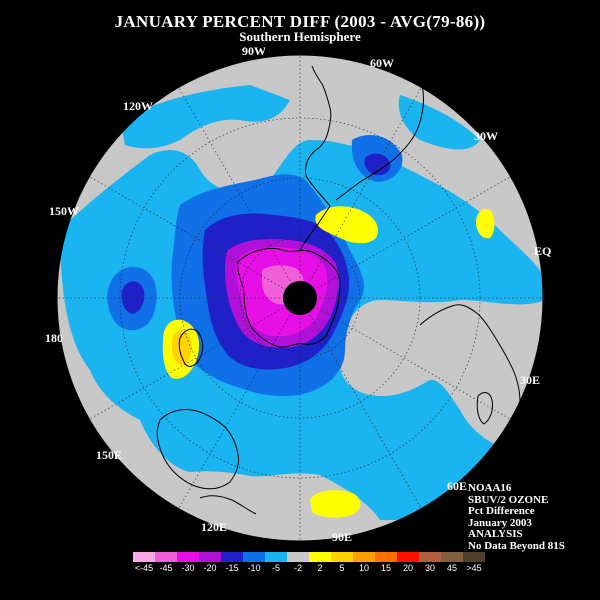  What do you see at coordinates (320, 568) in the screenshot?
I see `legend-label: 2` at bounding box center [320, 568].